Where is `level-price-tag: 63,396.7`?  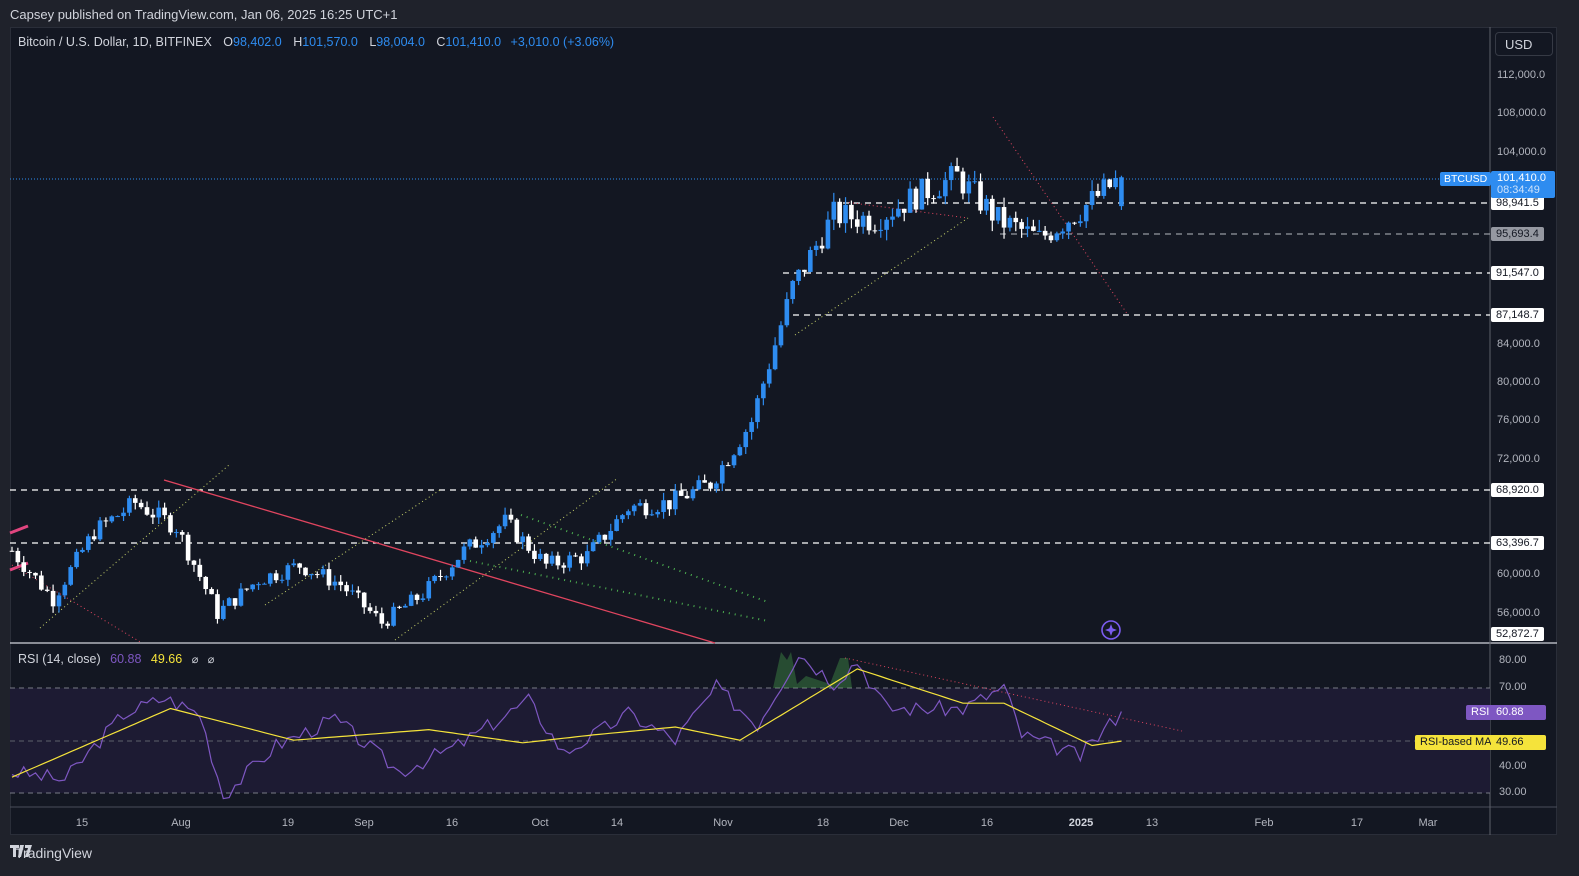
level-price-tag: 63,396.7 is located at coordinates (1517, 543).